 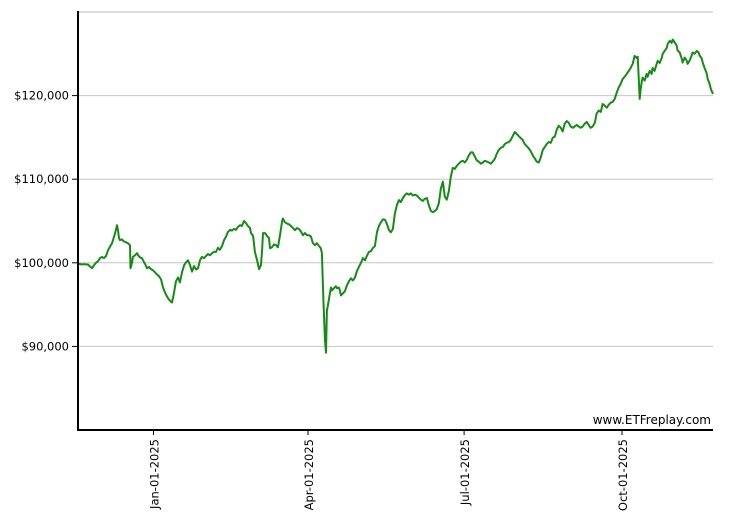 What do you see at coordinates (465, 472) in the screenshot?
I see `x-tick-label: Jul-01-2025` at bounding box center [465, 472].